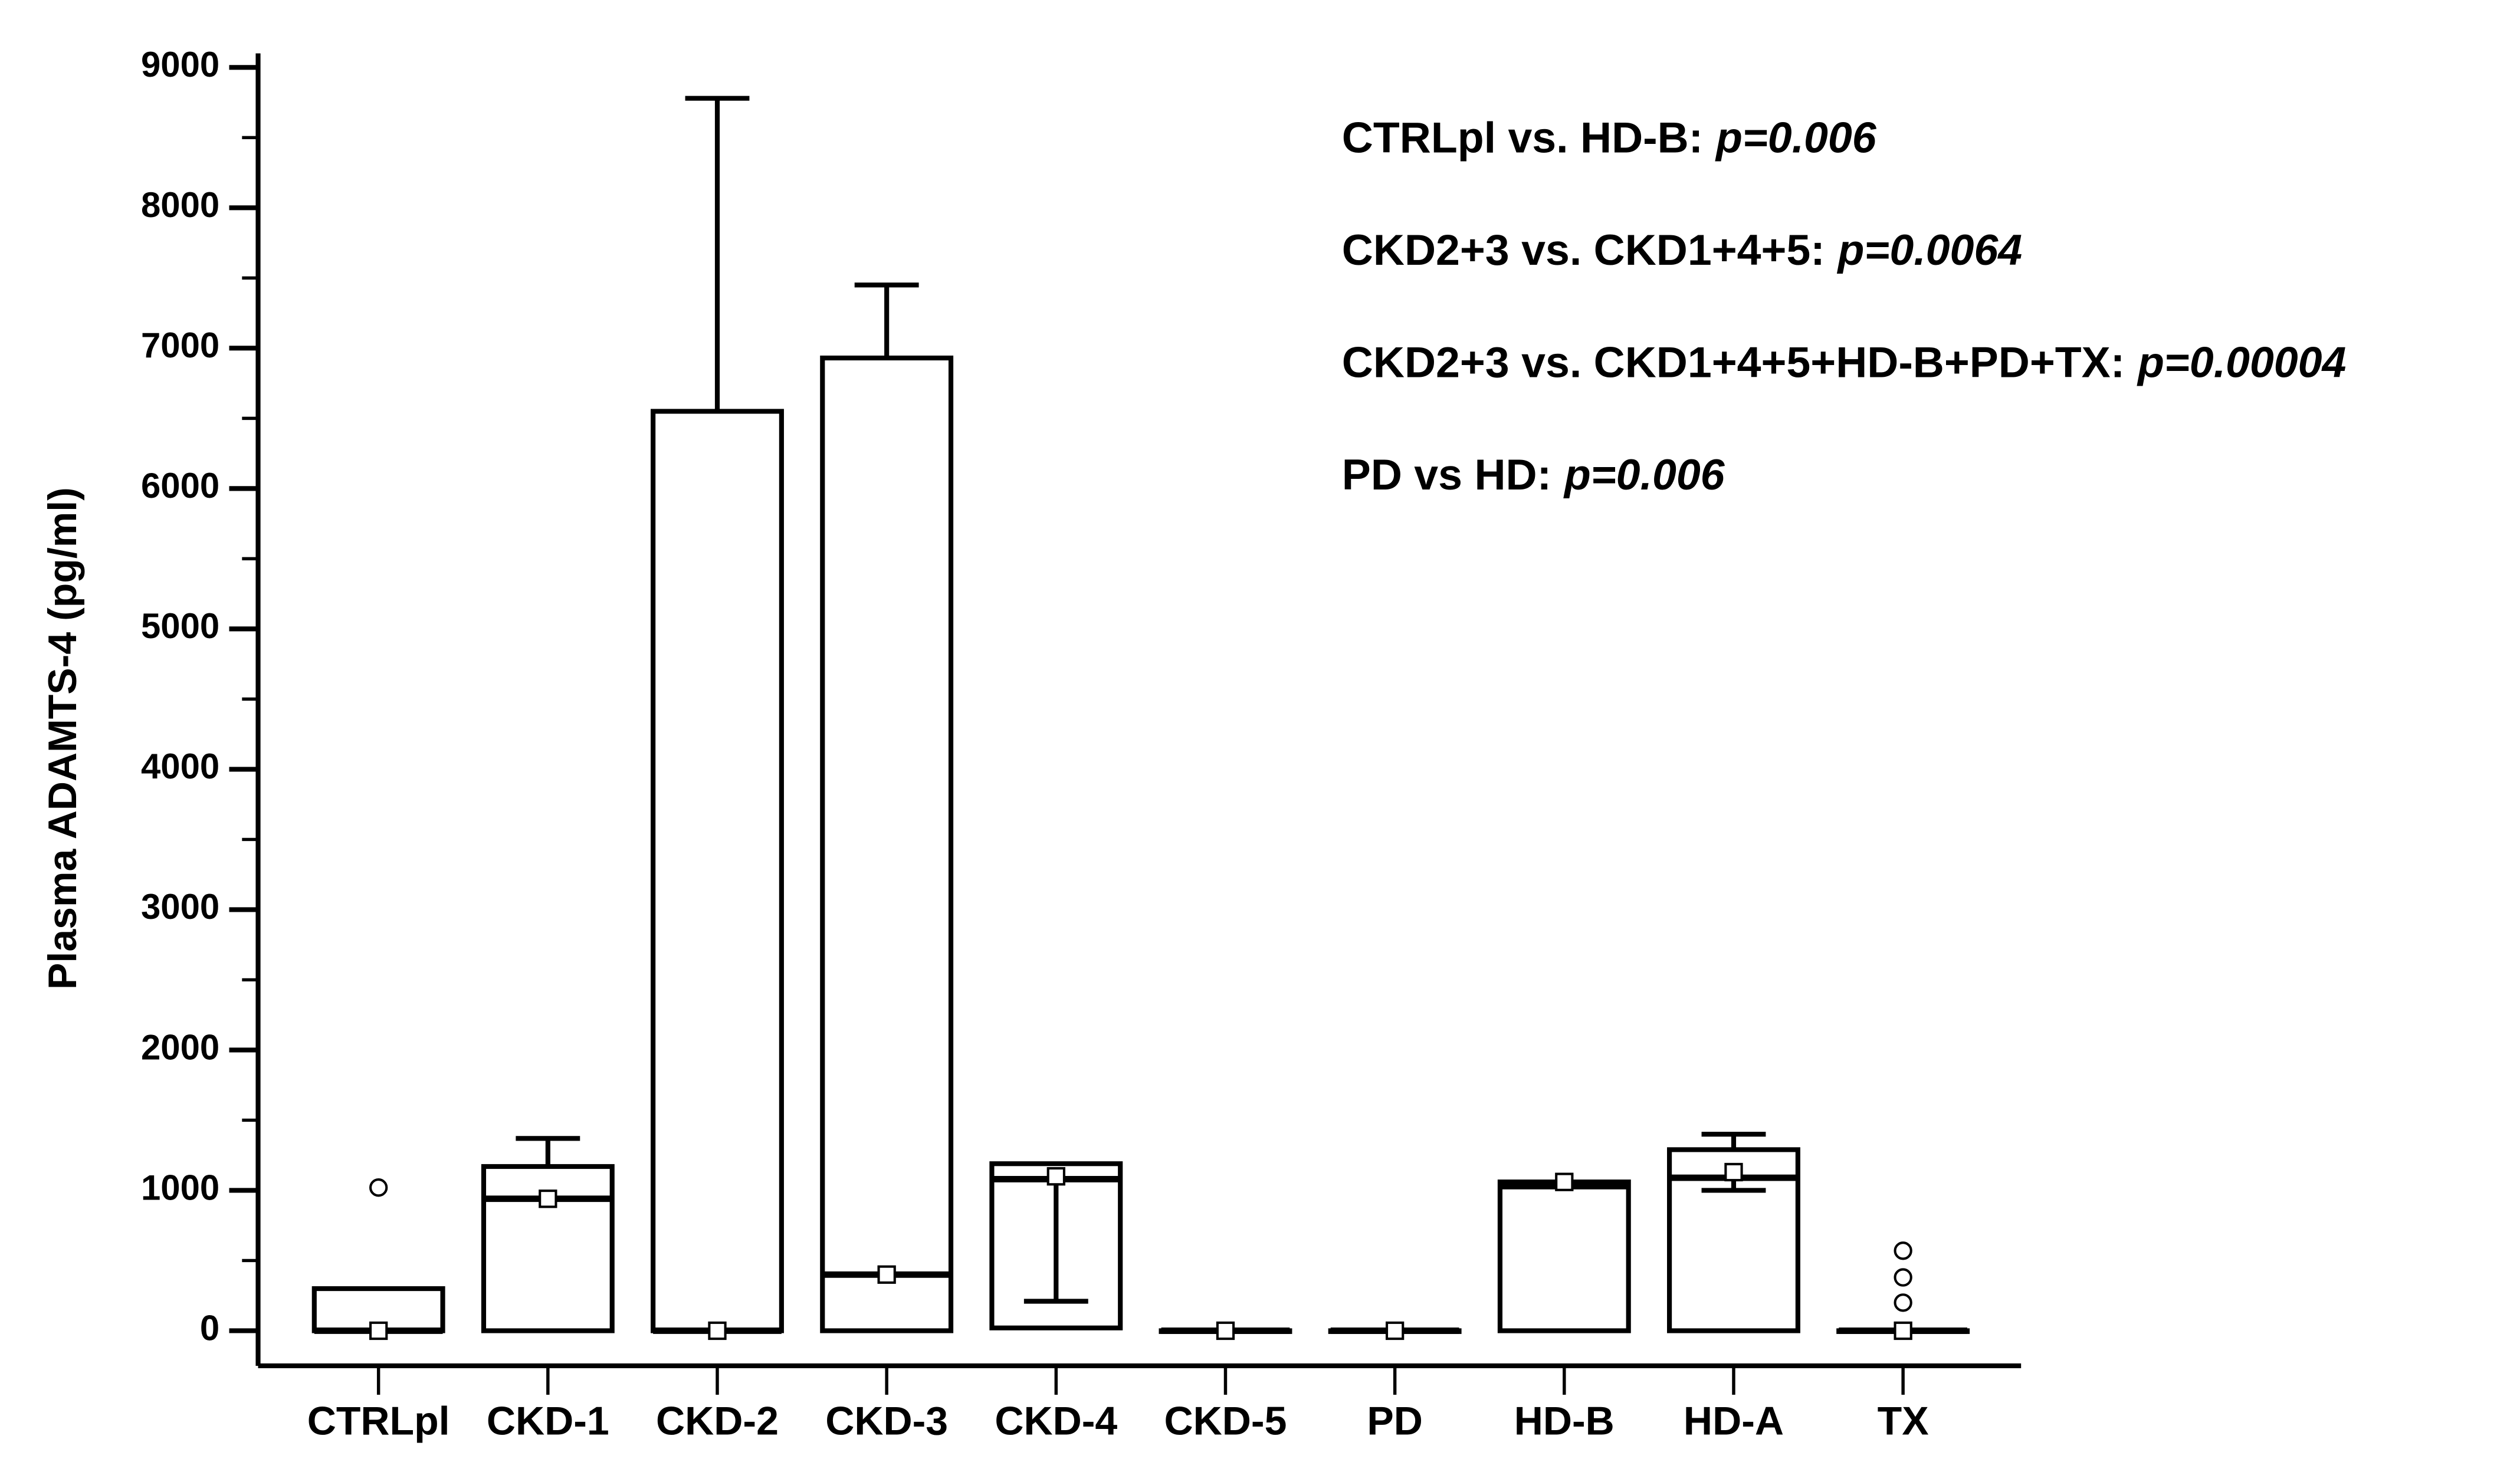  Describe the element at coordinates (2241, 362) in the screenshot. I see `p-value: p=0.00004` at that location.